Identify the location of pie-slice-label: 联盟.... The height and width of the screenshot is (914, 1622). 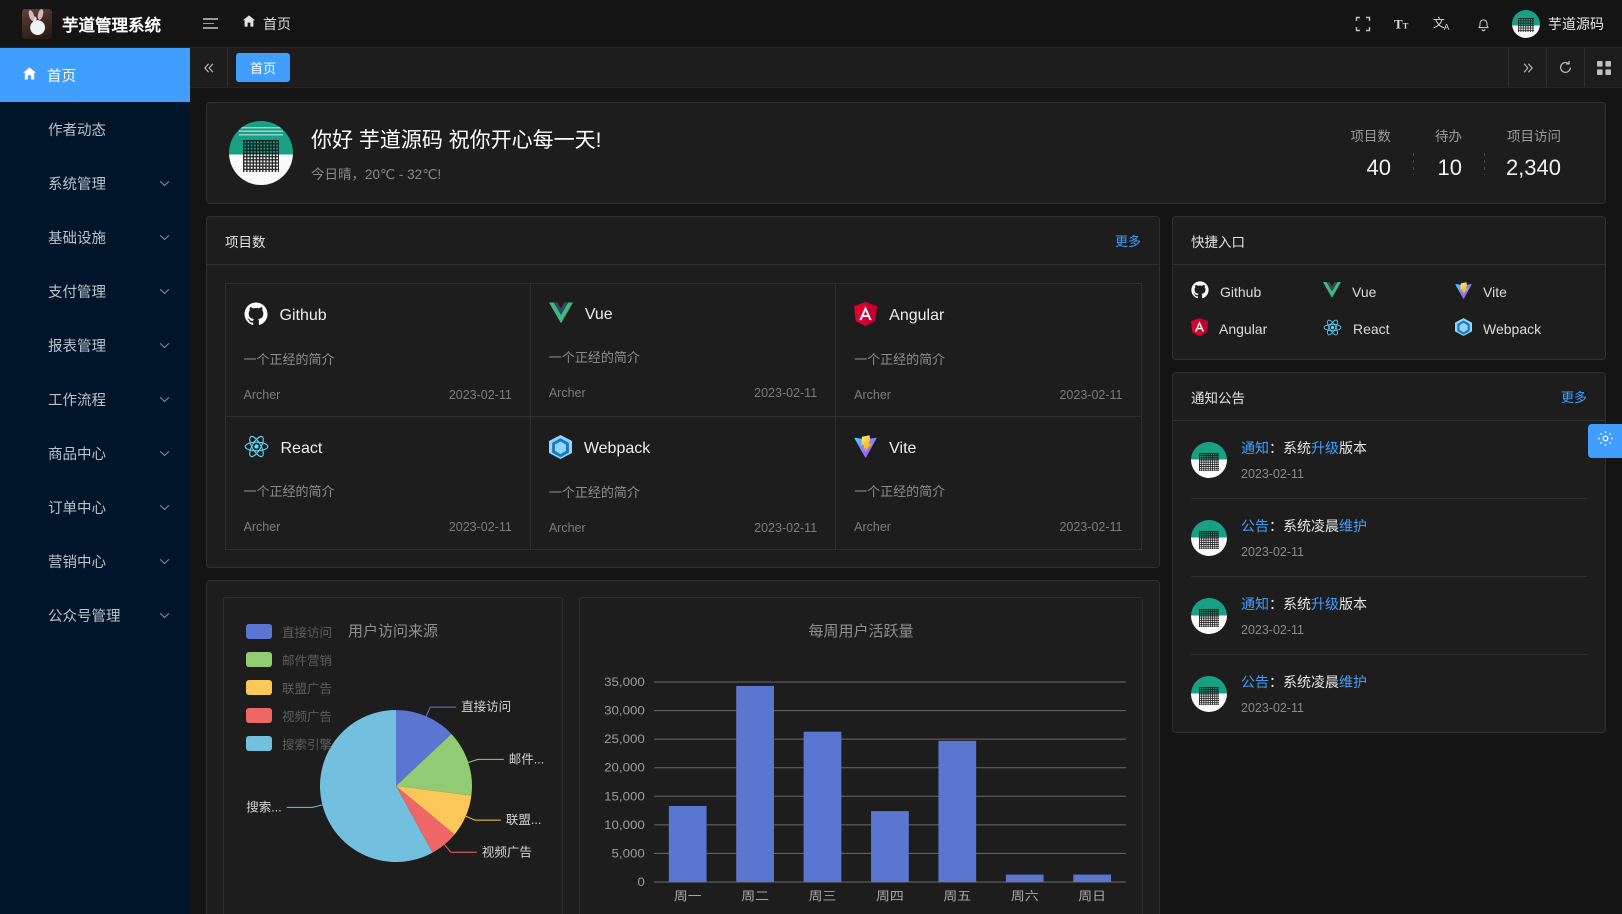
(523, 820).